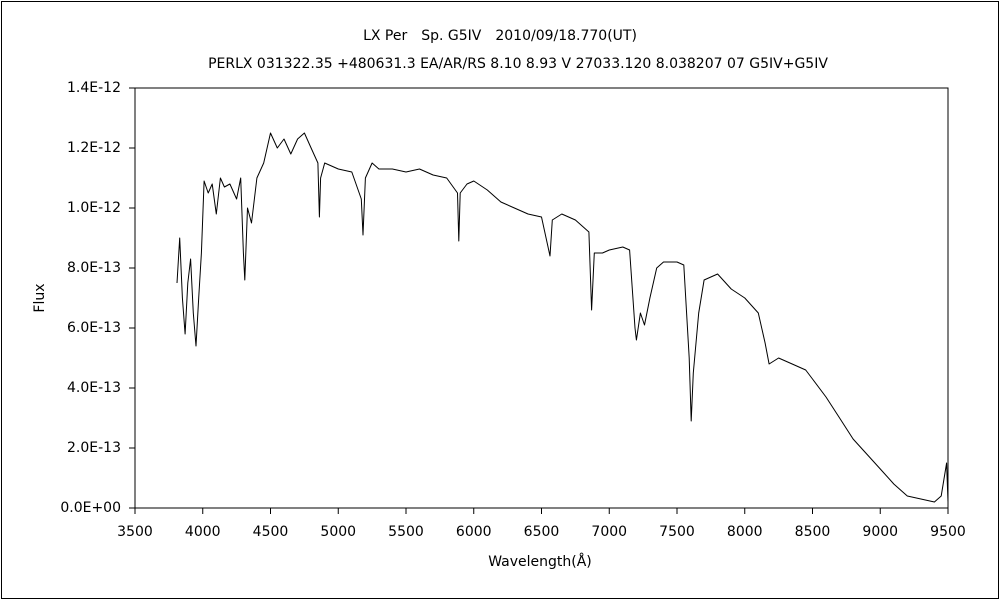 Image resolution: width=1000 pixels, height=600 pixels. Describe the element at coordinates (94, 148) in the screenshot. I see `y-tick-label: 1.2E-12` at that location.